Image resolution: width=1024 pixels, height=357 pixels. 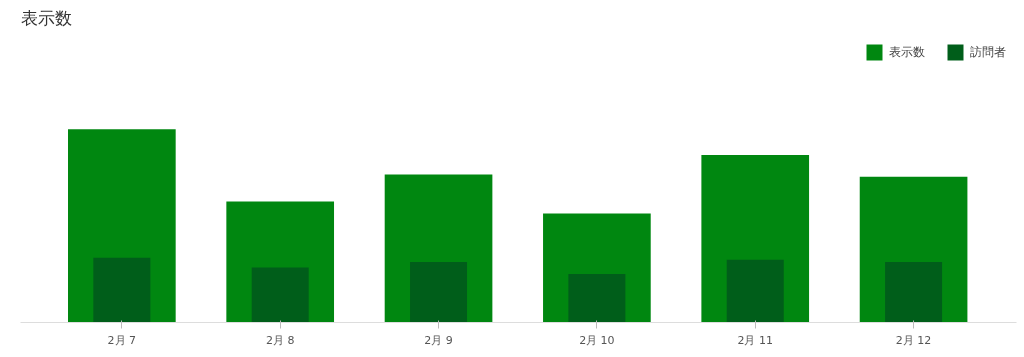 What do you see at coordinates (988, 52) in the screenshot?
I see `legend-label: 訪問者` at bounding box center [988, 52].